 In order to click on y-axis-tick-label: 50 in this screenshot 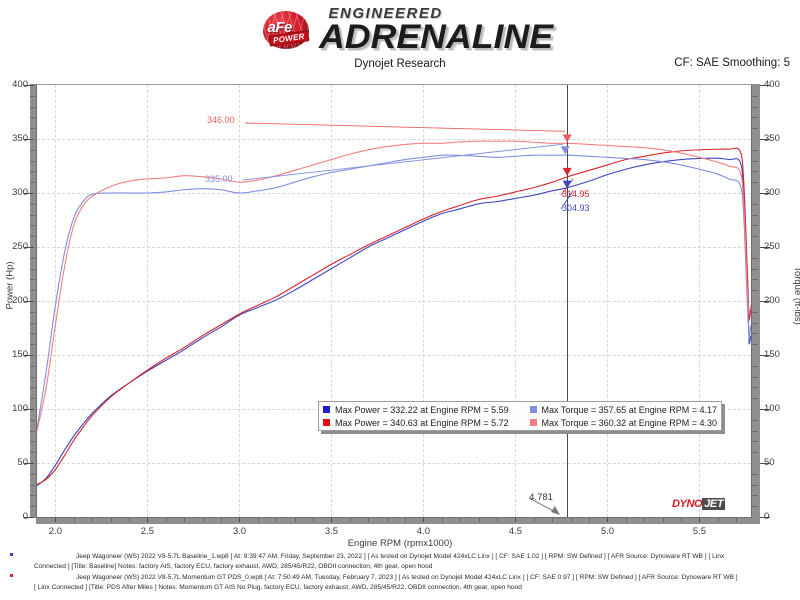, I will do `click(22, 462)`.